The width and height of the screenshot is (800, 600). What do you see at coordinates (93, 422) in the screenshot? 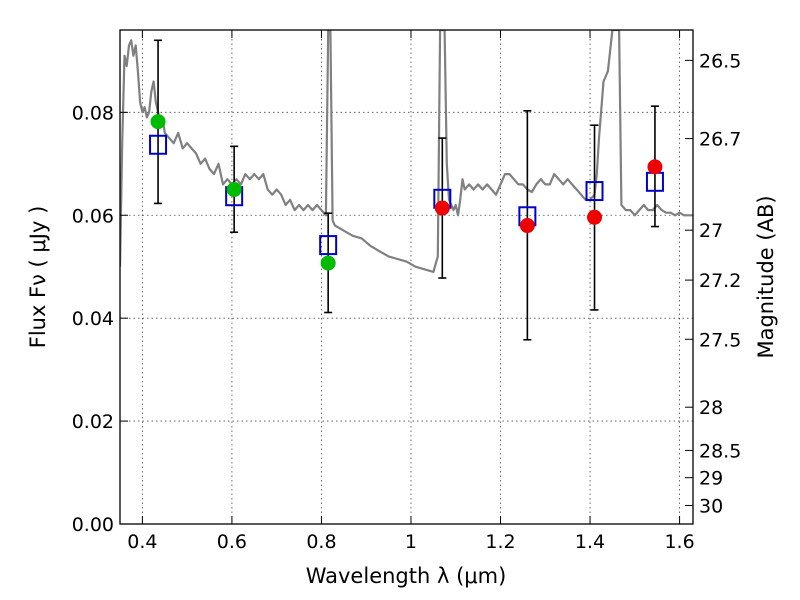
I see `y-tick-label: 0.02` at bounding box center [93, 422].